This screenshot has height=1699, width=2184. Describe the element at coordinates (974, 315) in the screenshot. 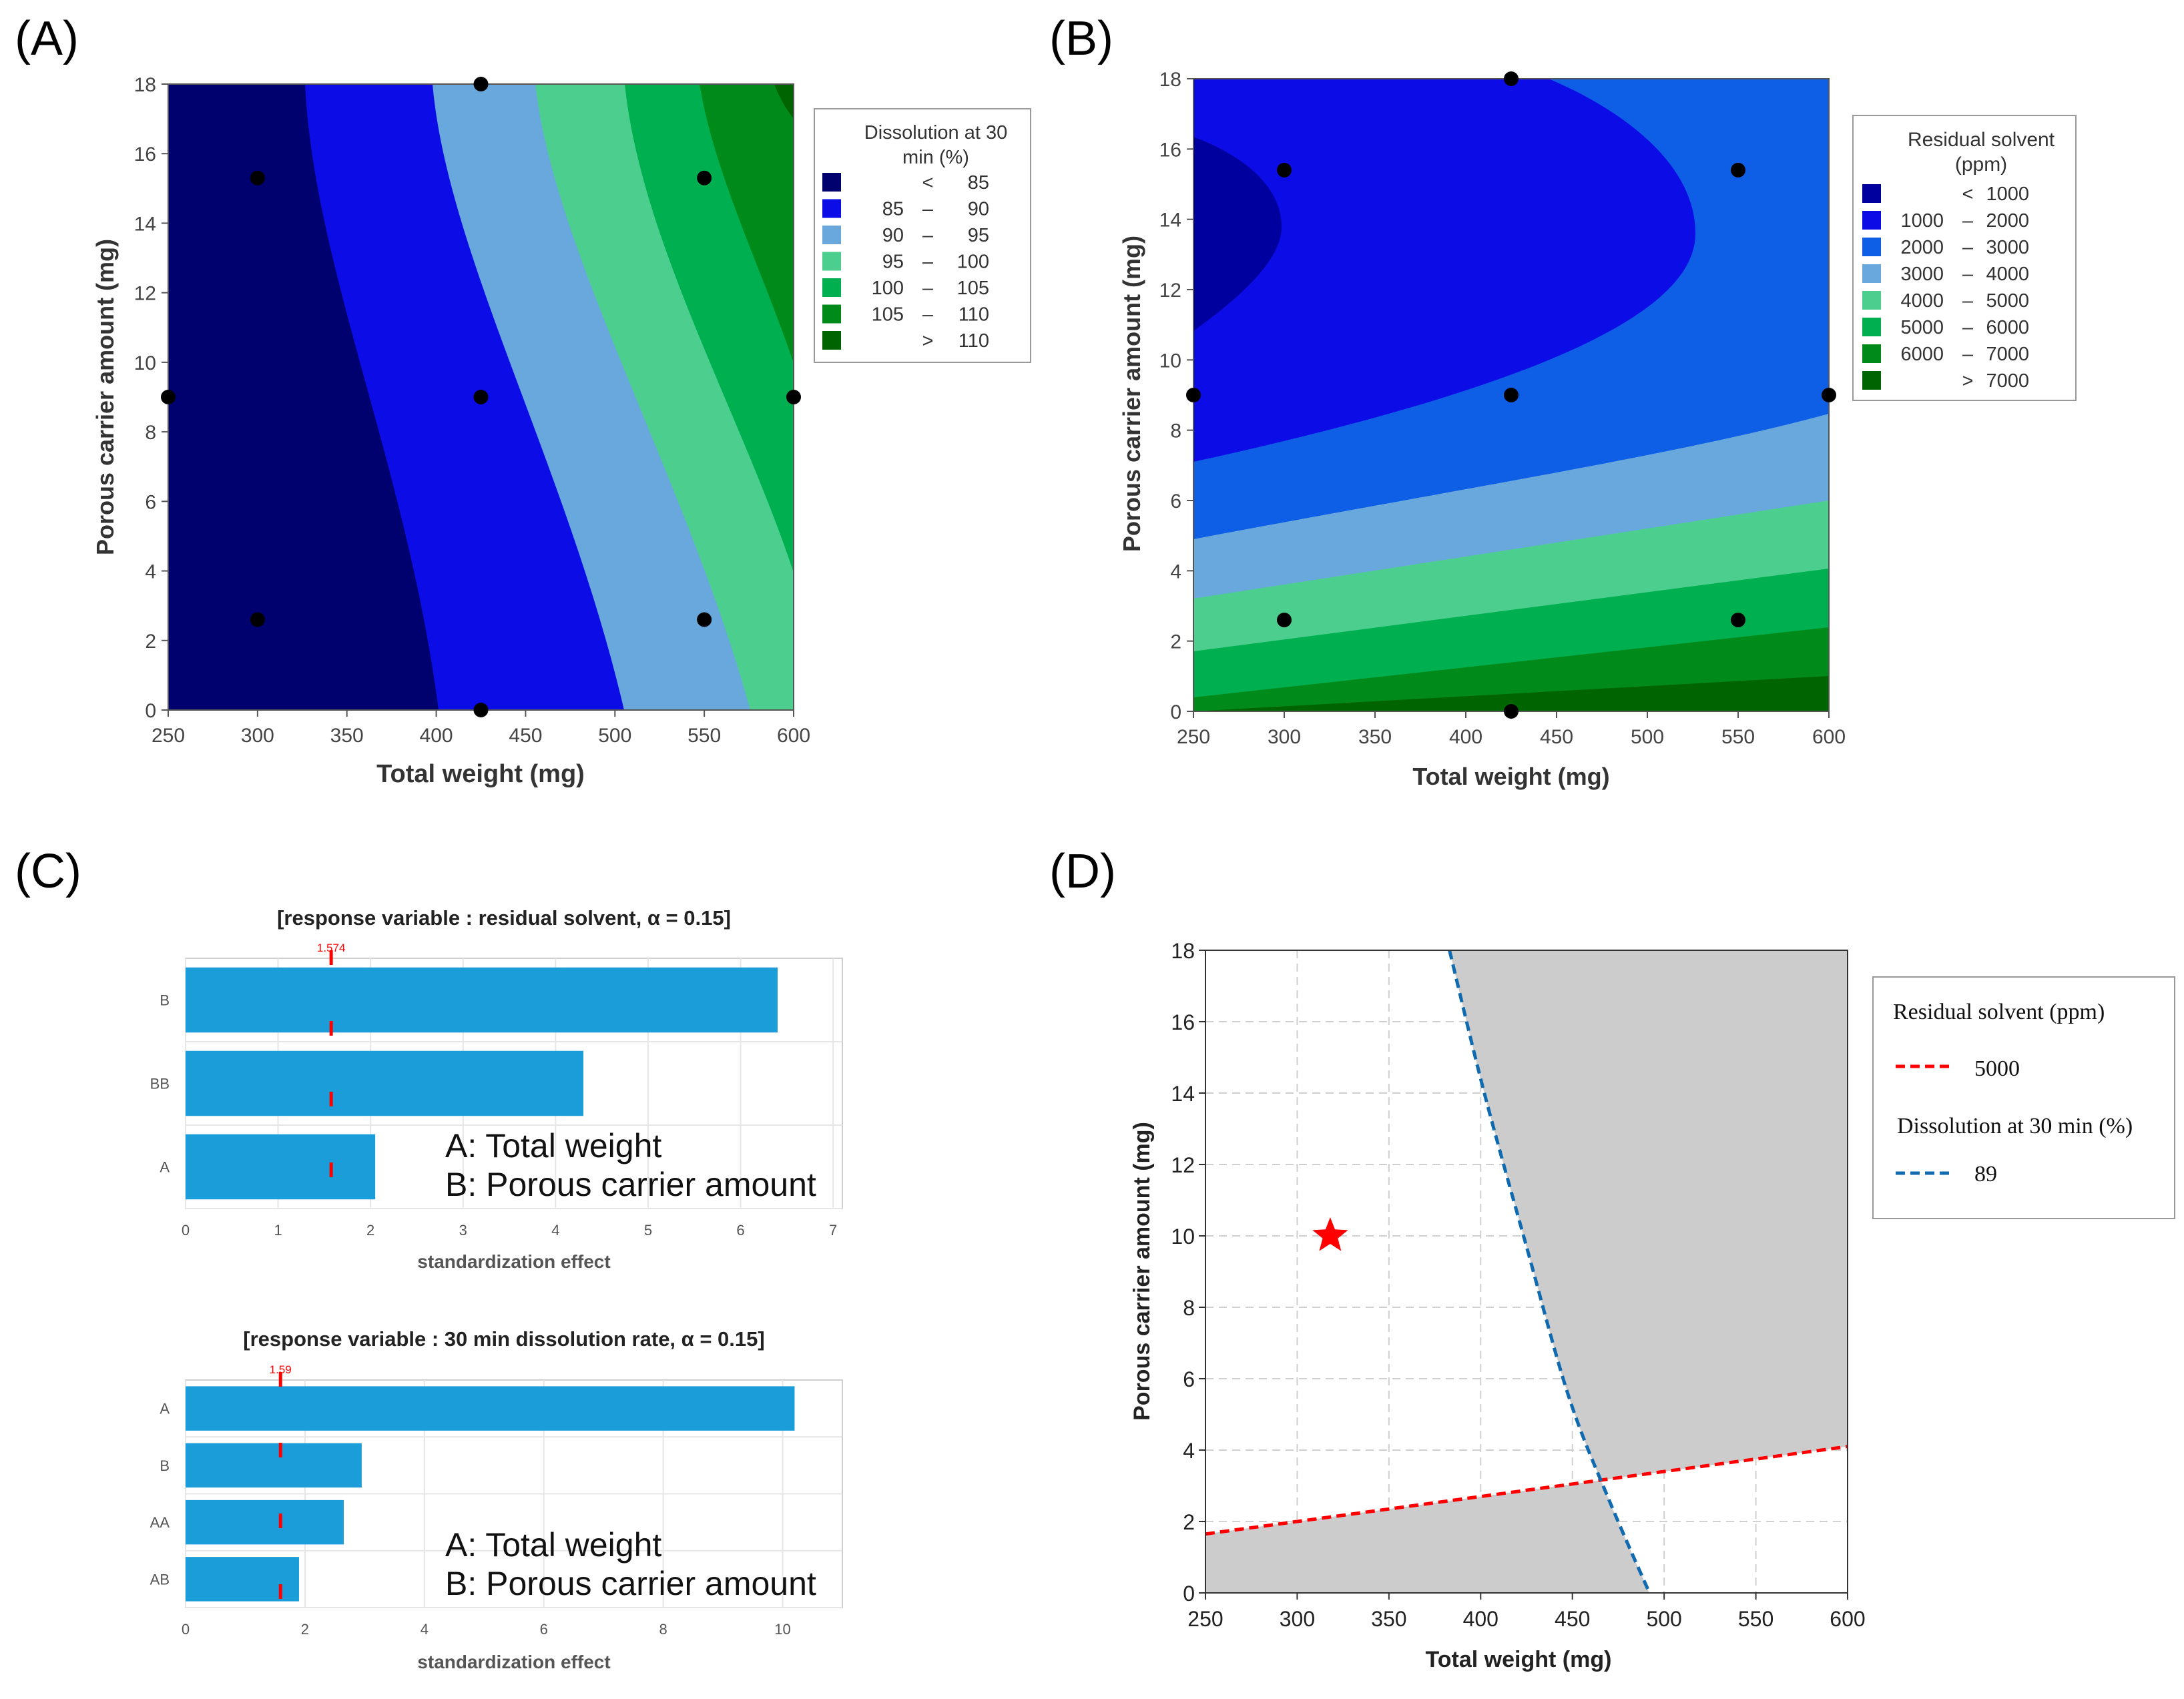

I see `legend-a-entry-hi: 110` at that location.